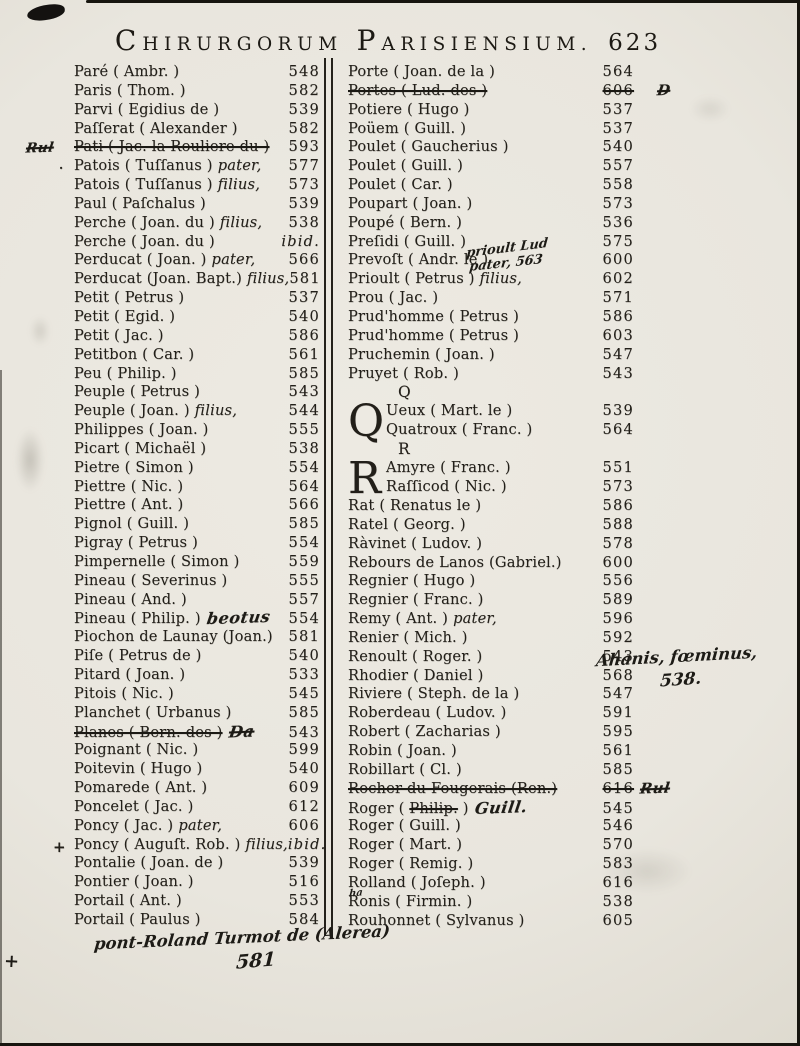  What do you see at coordinates (11, 961) in the screenshot?
I see `handwritten-cross-mark: +` at bounding box center [11, 961].